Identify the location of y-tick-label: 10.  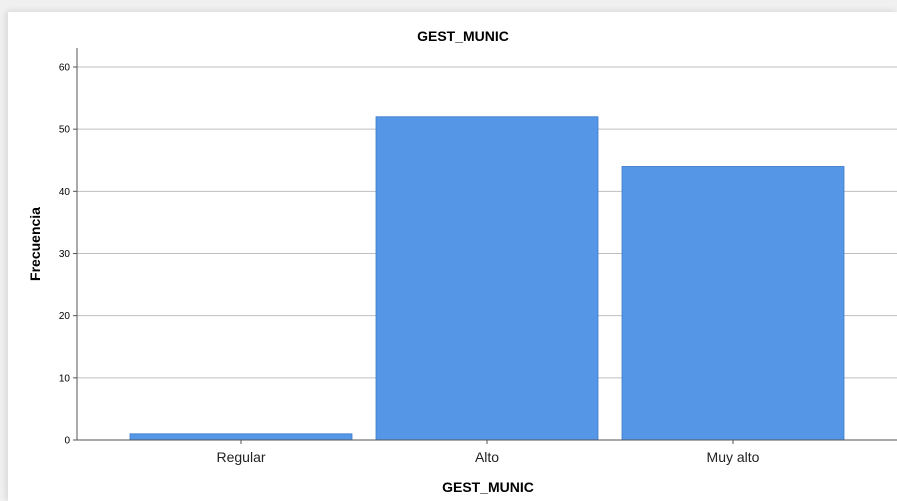
(65, 378).